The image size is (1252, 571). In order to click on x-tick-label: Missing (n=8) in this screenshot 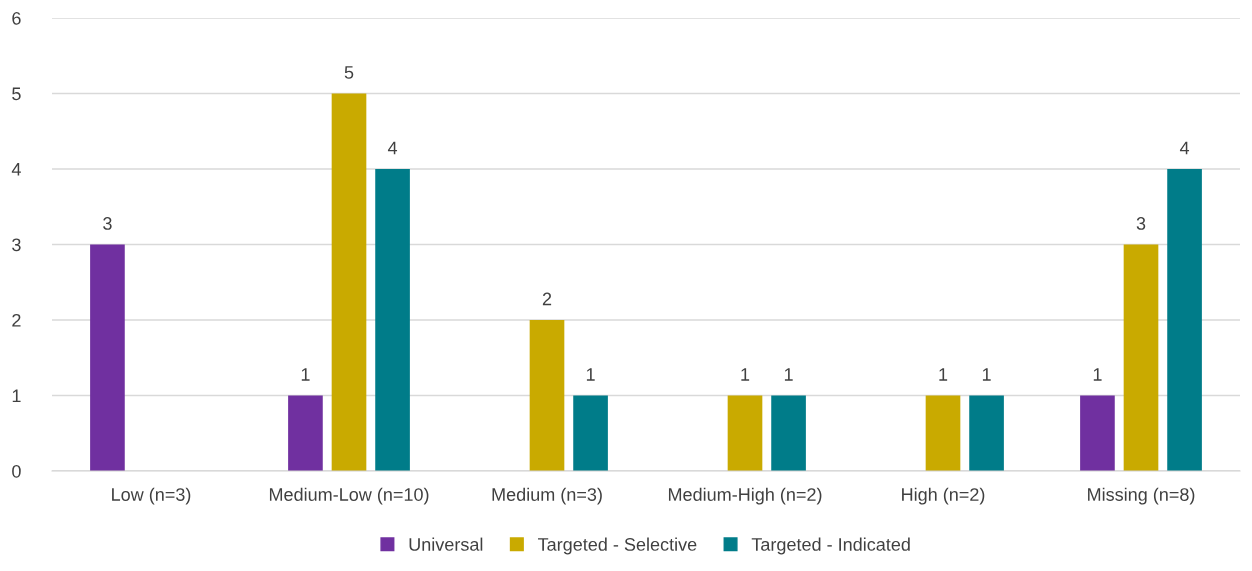, I will do `click(1141, 496)`.